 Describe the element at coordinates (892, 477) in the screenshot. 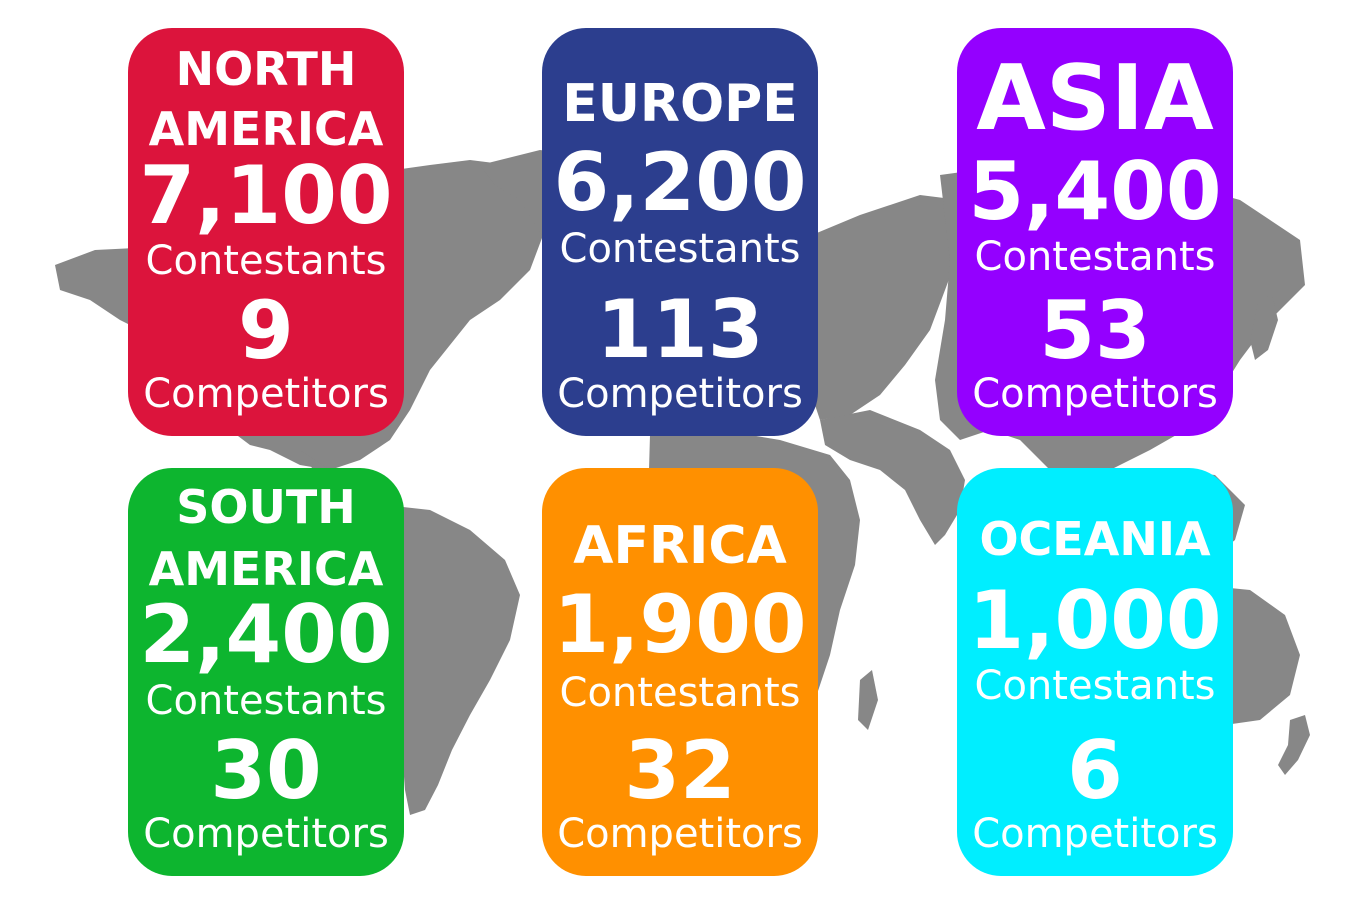

I see `south-asia-shape` at that location.